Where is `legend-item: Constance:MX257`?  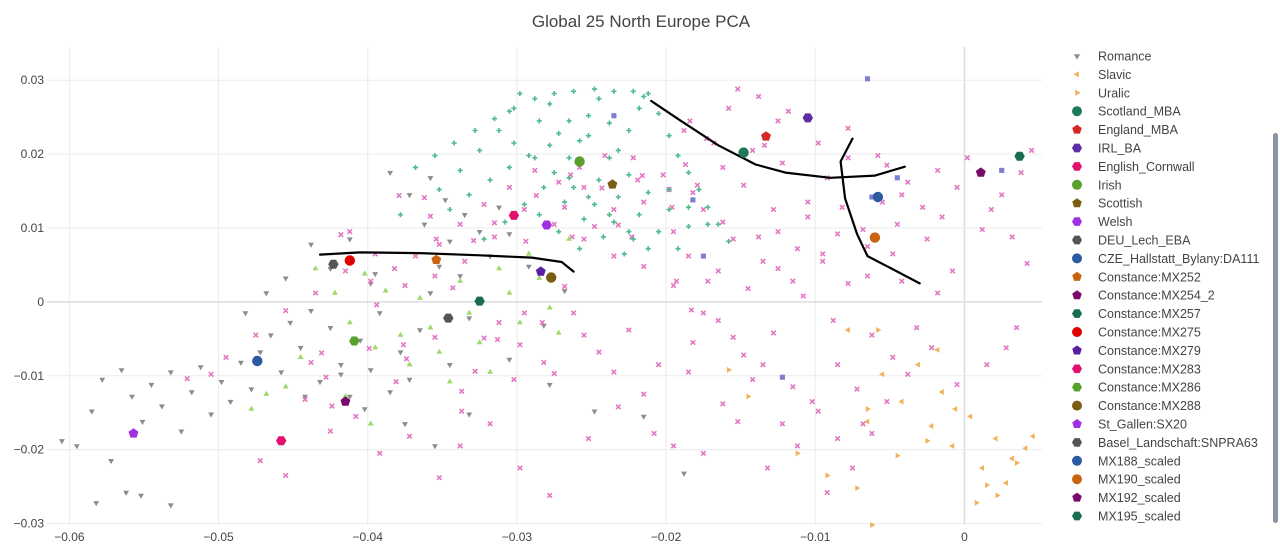 legend-item: Constance:MX257 is located at coordinates (1136, 314).